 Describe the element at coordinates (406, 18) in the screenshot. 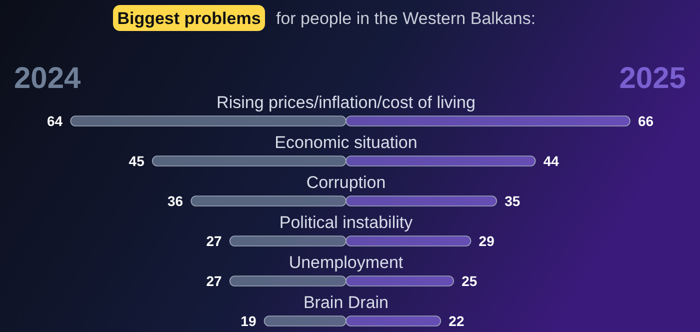

I see `text: for people in the Western Balkans:` at that location.